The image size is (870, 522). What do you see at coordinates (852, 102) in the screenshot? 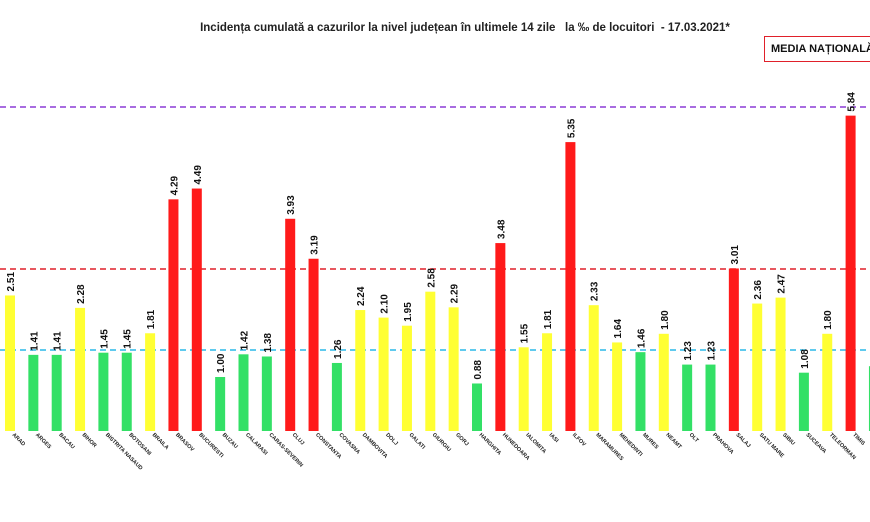
I see `value-label: 5.84` at bounding box center [852, 102].